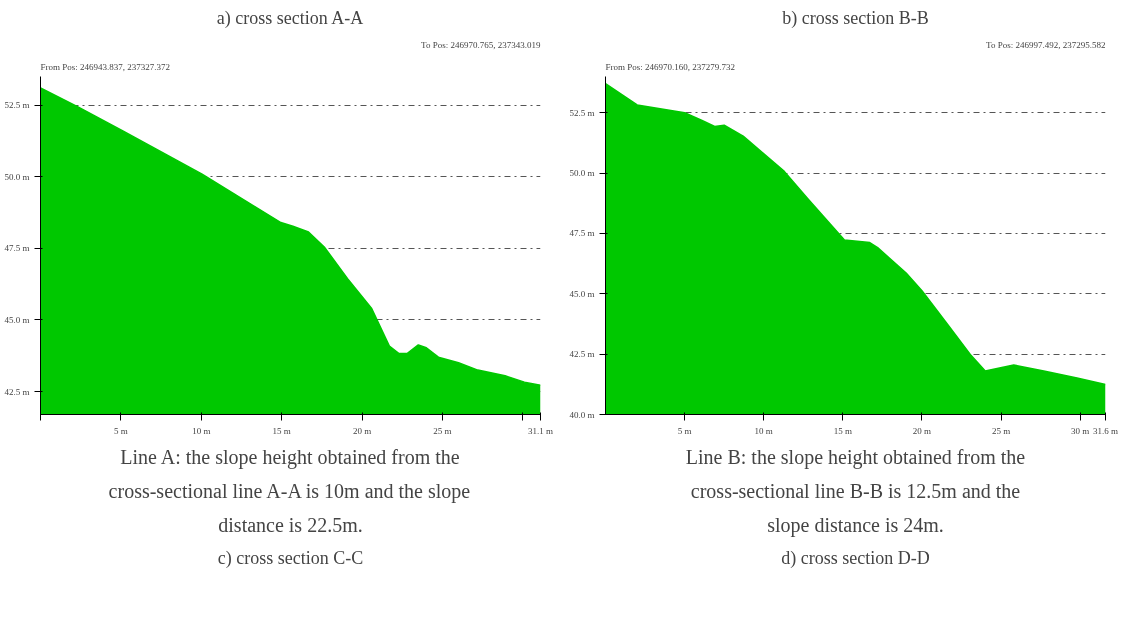  Describe the element at coordinates (855, 18) in the screenshot. I see `chart-title: b) cross section B-B` at that location.